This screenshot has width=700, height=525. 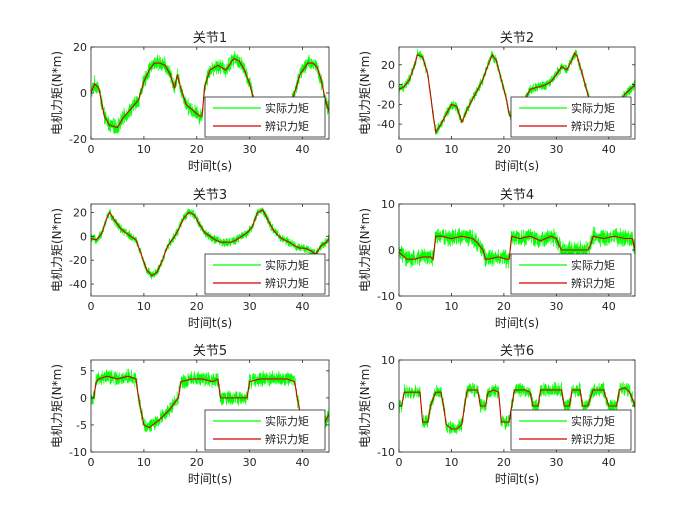 I want to click on subplot-title: 关节1, so click(x=210, y=38).